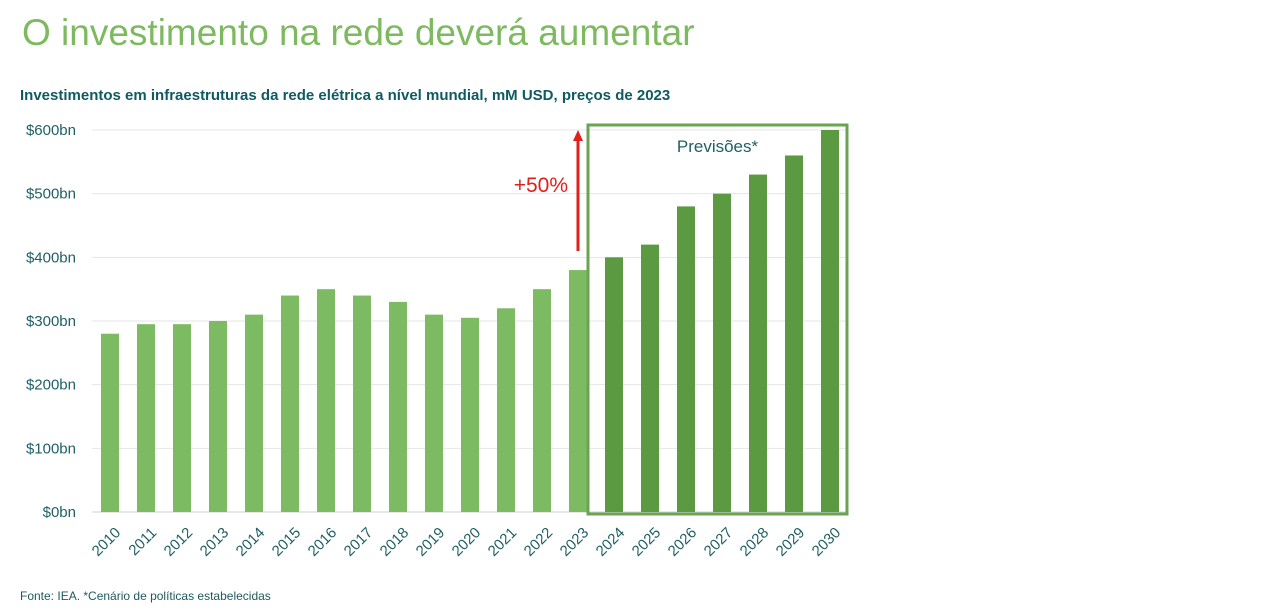 This screenshot has height=614, width=1280. I want to click on forecast-label: Previsões*, so click(718, 146).